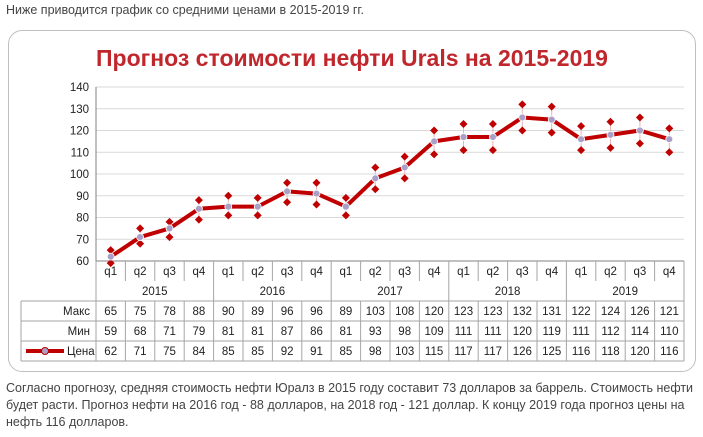 The height and width of the screenshot is (437, 703). What do you see at coordinates (492, 312) in the screenshot?
I see `table-cell-value: 123` at bounding box center [492, 312].